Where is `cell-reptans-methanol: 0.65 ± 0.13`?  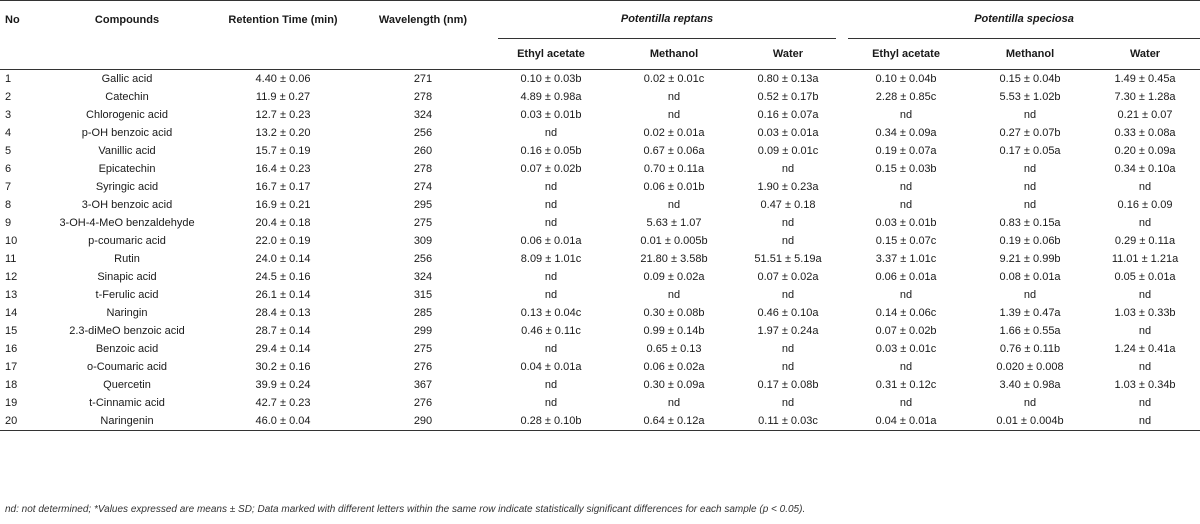 cell-reptans-methanol: 0.65 ± 0.13 is located at coordinates (674, 349).